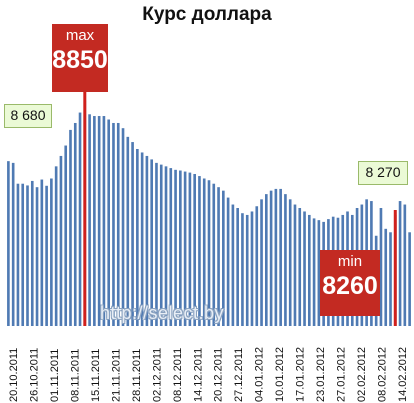  I want to click on x-tick-label: 02.12.2011, so click(157, 375).